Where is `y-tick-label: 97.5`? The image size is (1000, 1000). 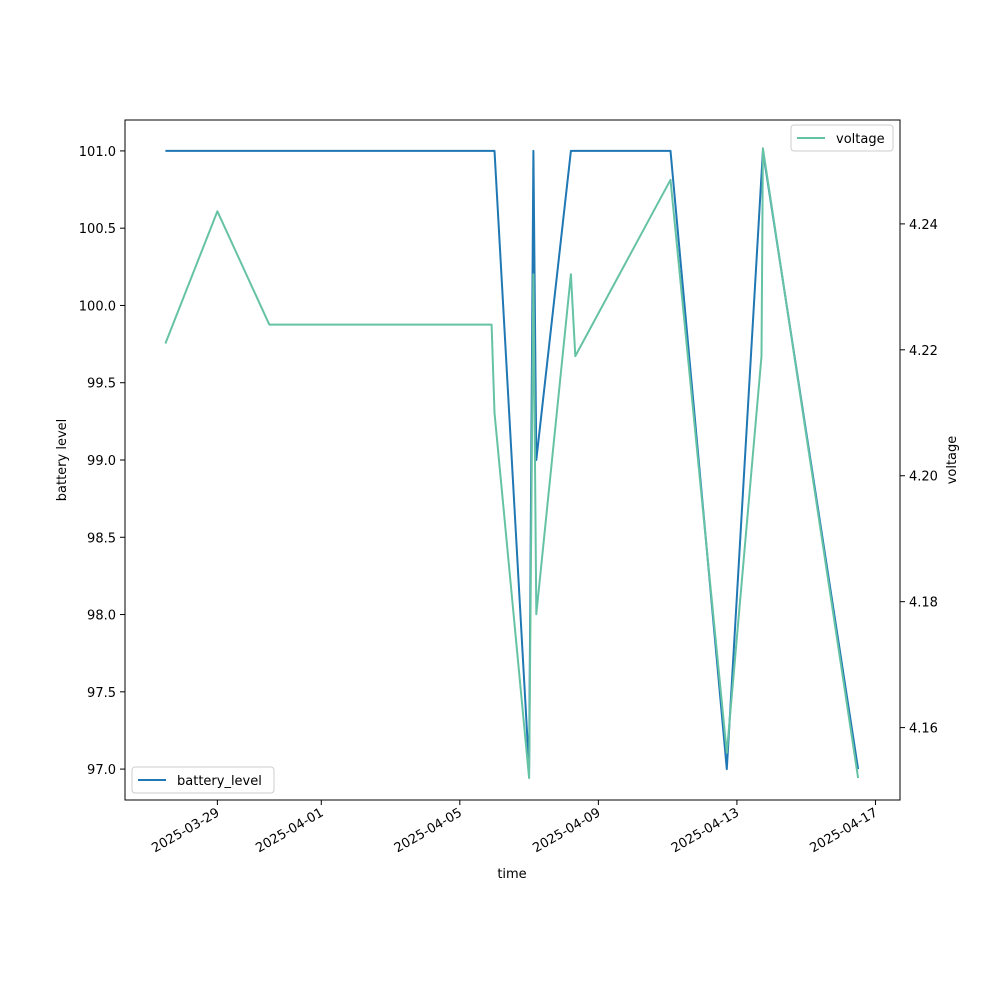
y-tick-label: 97.5 is located at coordinates (101, 693).